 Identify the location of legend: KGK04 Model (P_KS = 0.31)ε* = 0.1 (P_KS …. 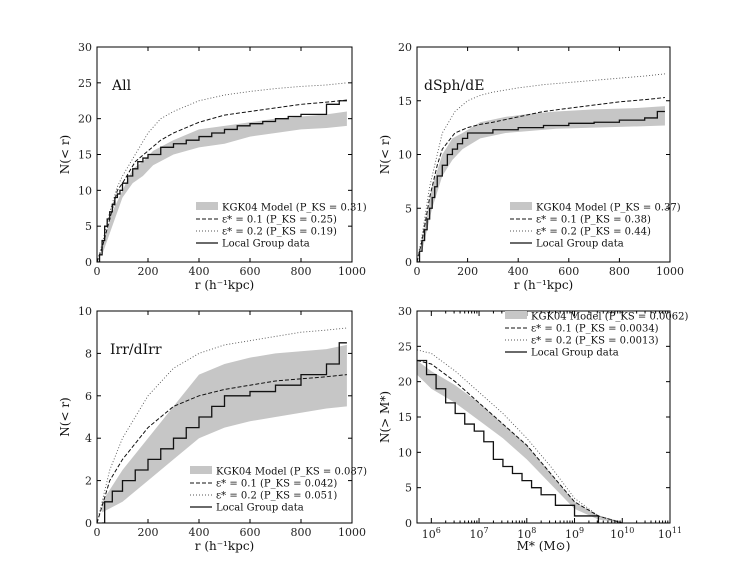
(281, 226).